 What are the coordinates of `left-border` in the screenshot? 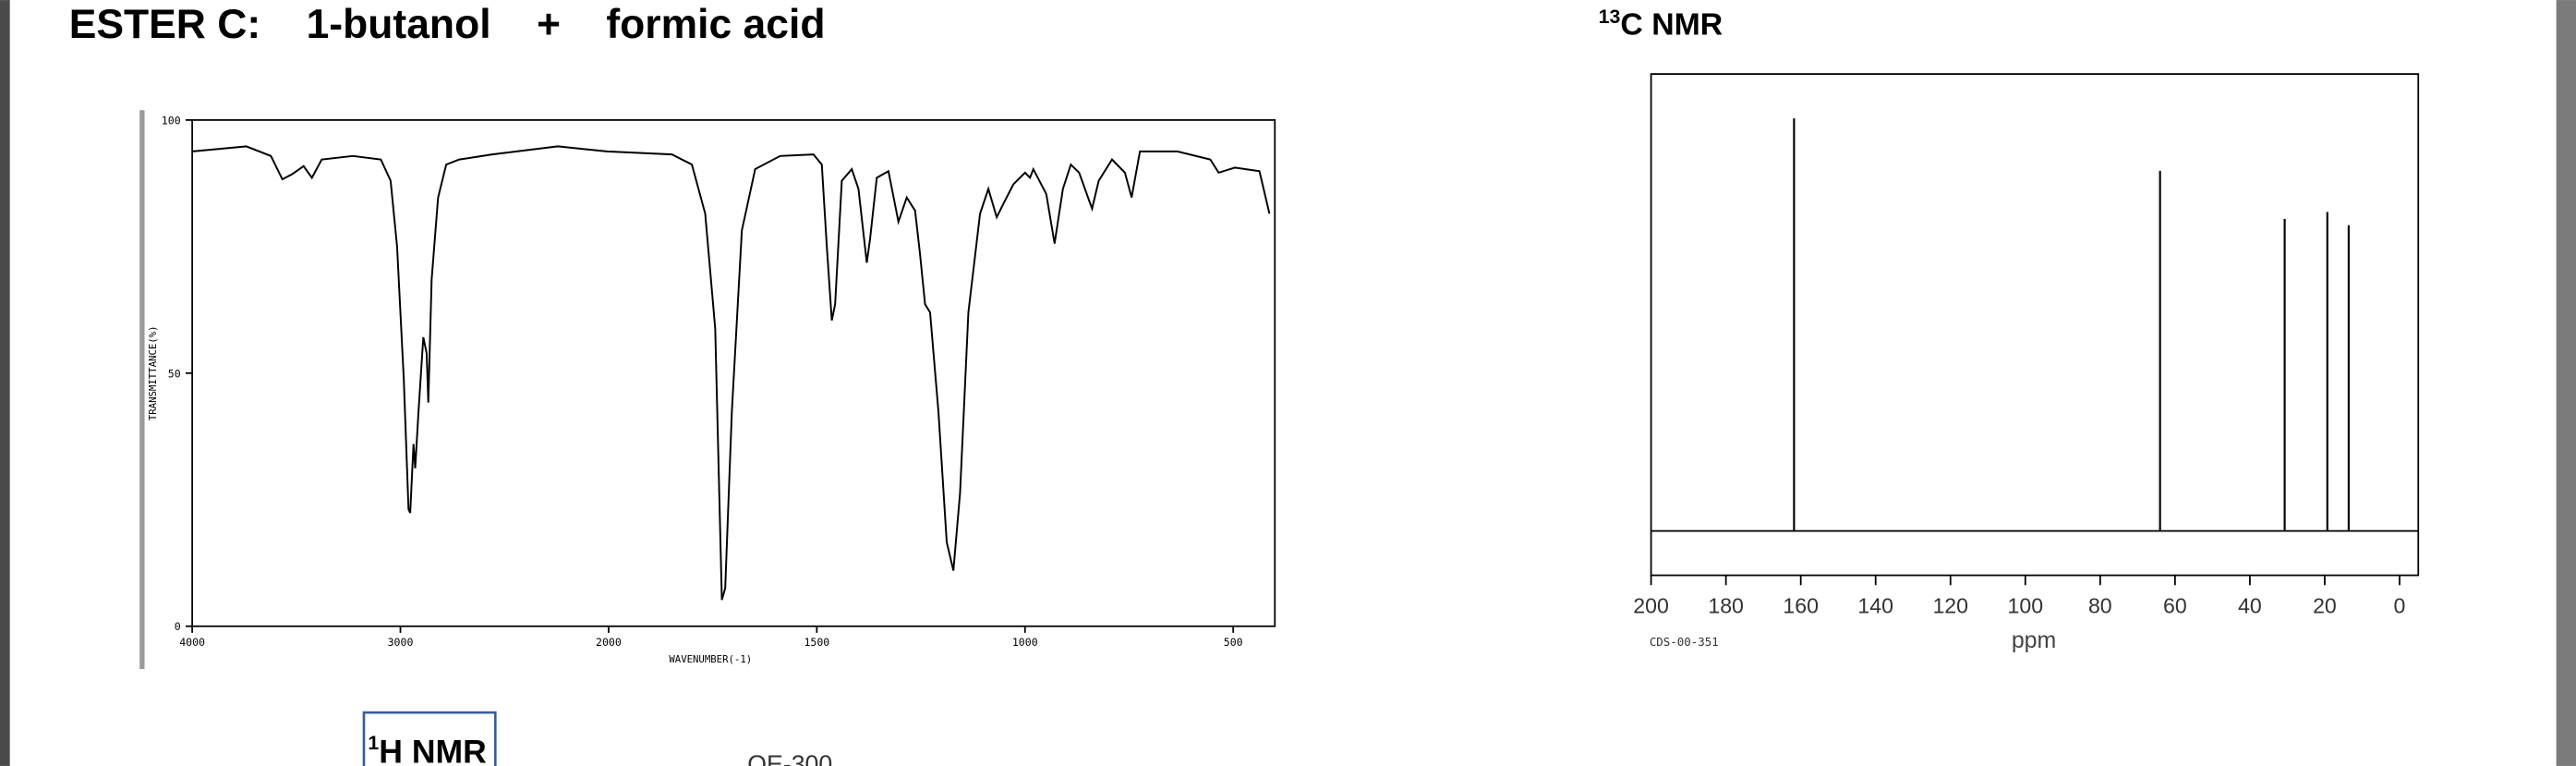 It's located at (5, 383).